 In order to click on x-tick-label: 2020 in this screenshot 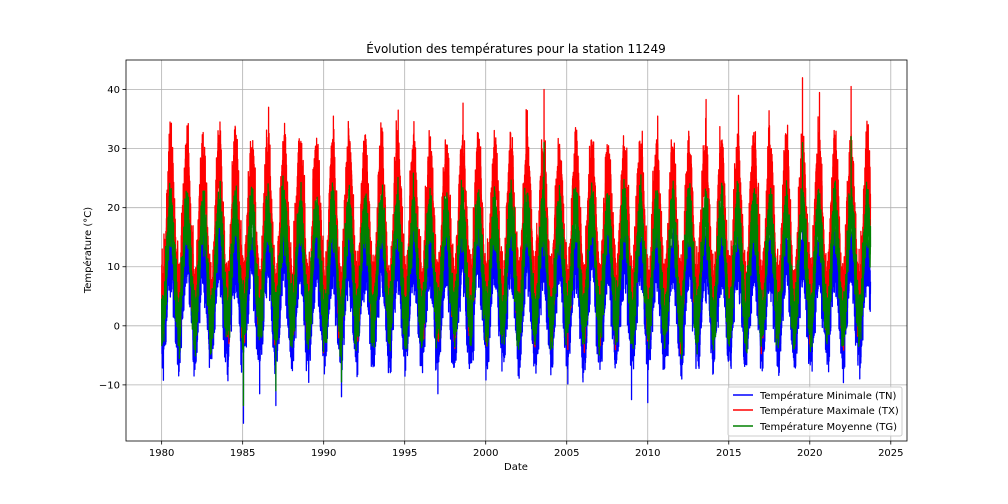, I will do `click(809, 453)`.